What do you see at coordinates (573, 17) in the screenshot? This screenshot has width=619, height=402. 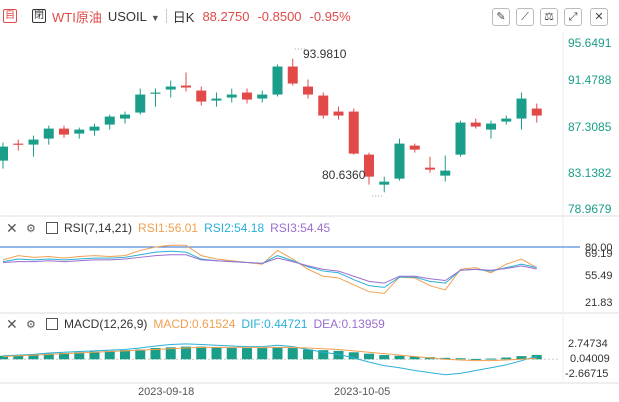 I see `expand-icon: ⤢` at bounding box center [573, 17].